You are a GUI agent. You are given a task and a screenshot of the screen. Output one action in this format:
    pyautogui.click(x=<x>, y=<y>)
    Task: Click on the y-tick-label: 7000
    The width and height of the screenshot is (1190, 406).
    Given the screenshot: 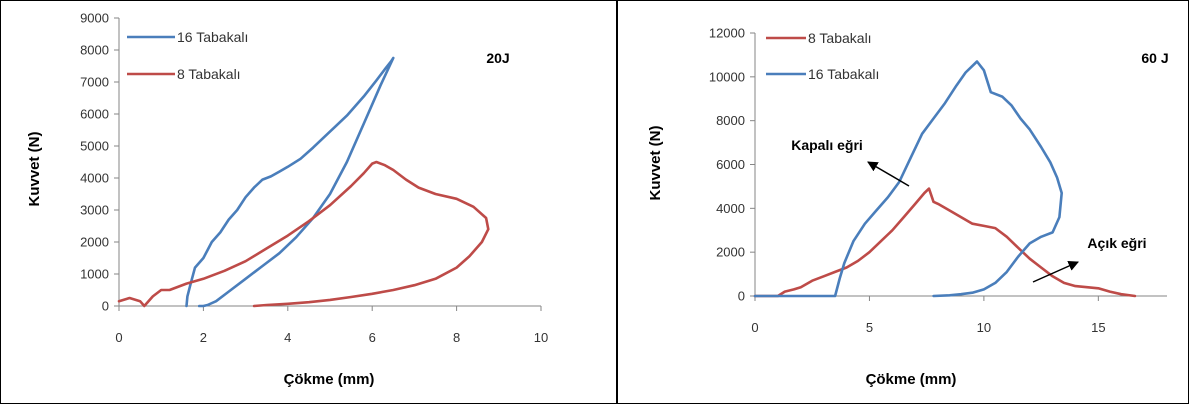 What is the action you would take?
    pyautogui.click(x=94, y=82)
    